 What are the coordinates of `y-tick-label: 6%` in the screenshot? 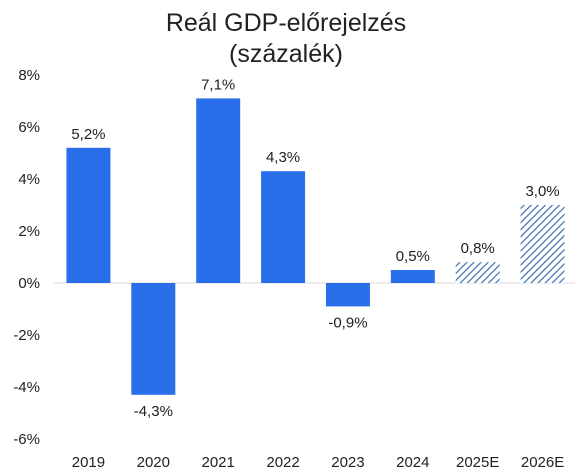 It's located at (29, 127).